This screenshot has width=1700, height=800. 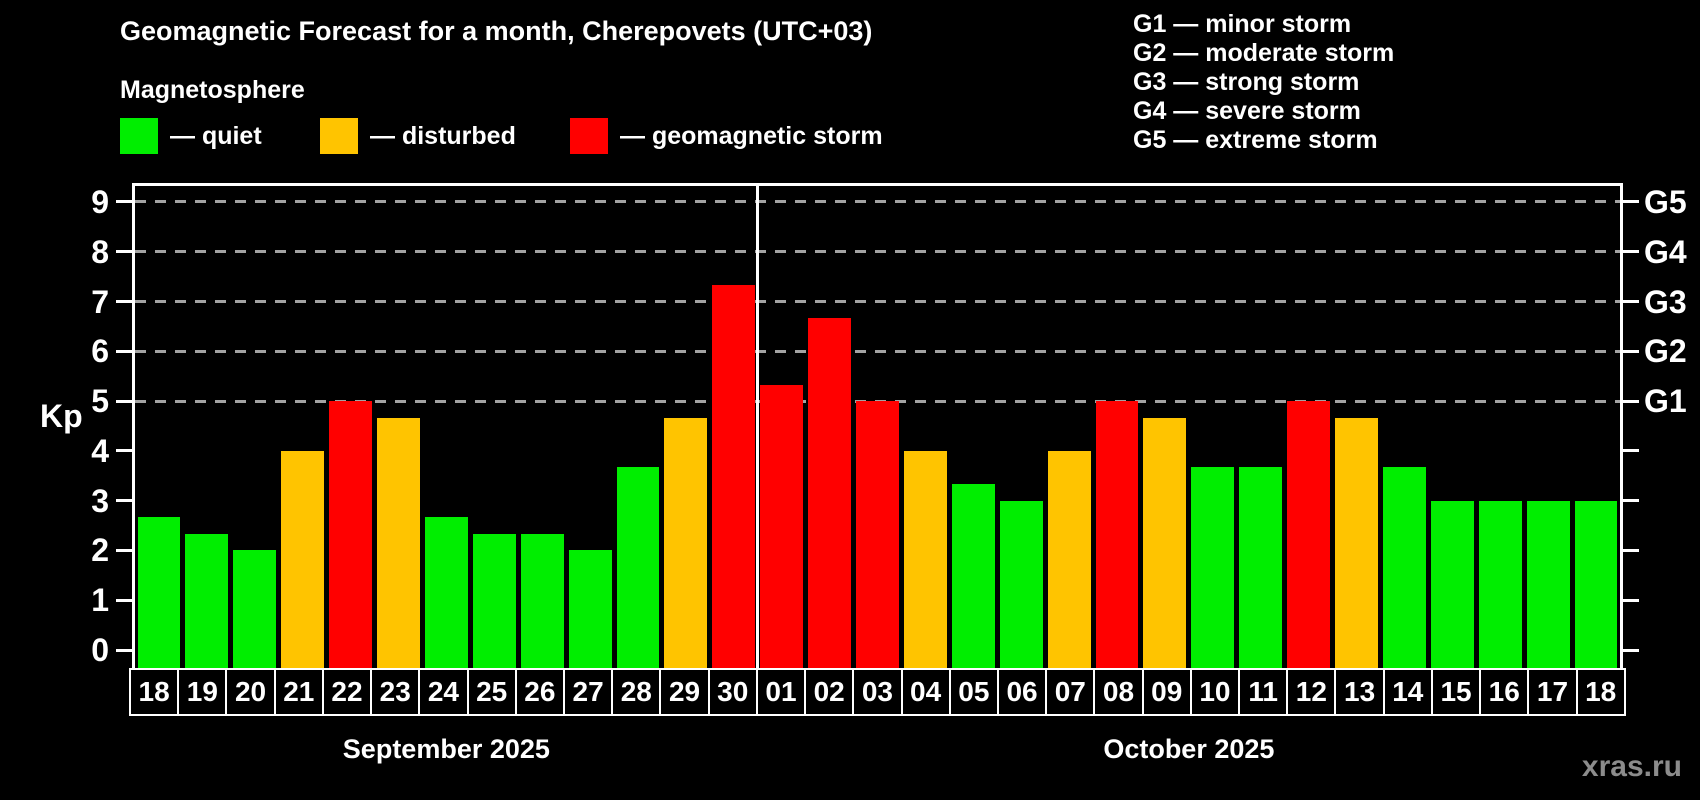 I want to click on gridline-kp7, so click(x=877, y=302).